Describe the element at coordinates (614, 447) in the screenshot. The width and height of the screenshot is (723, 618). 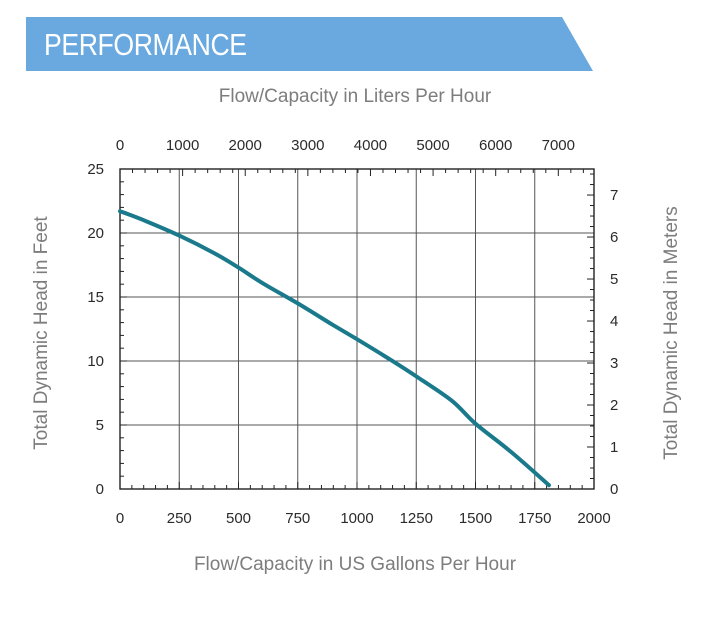
I see `y2-tick-label: 1` at that location.